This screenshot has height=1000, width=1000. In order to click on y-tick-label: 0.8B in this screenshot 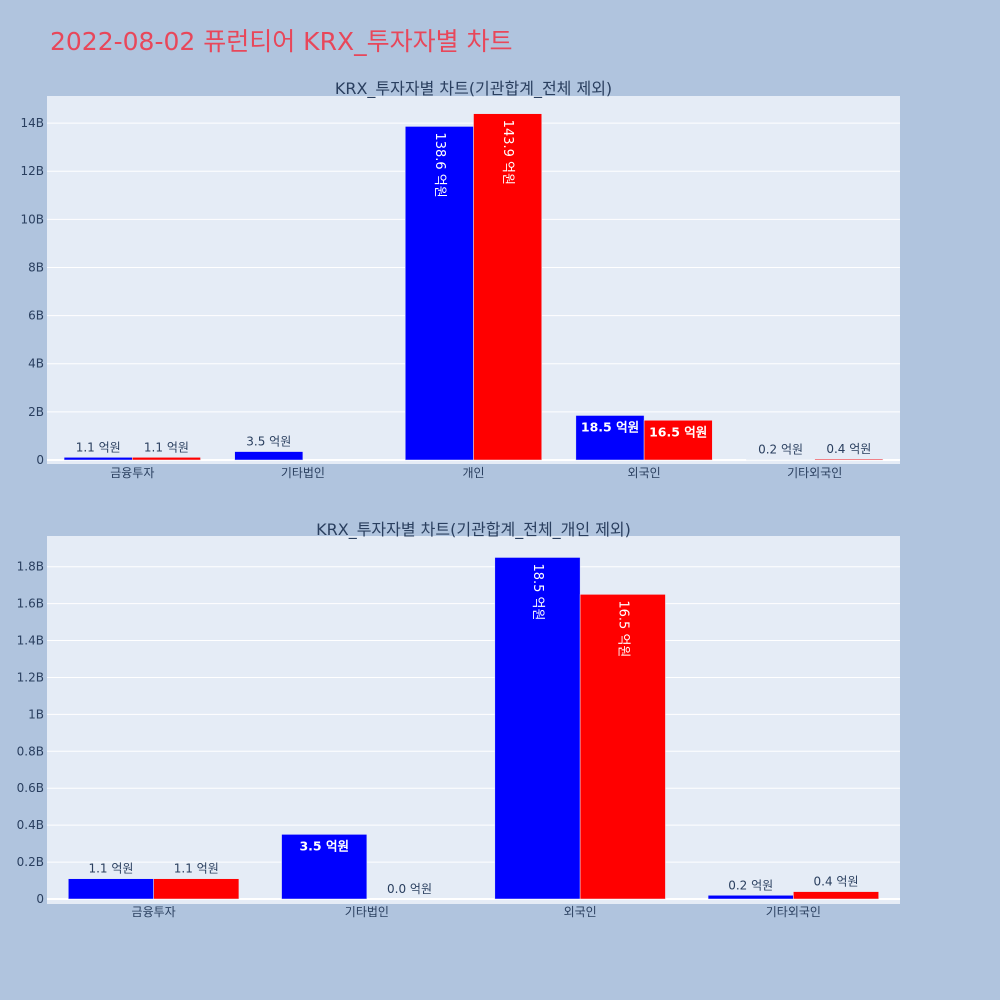, I will do `click(30, 751)`.